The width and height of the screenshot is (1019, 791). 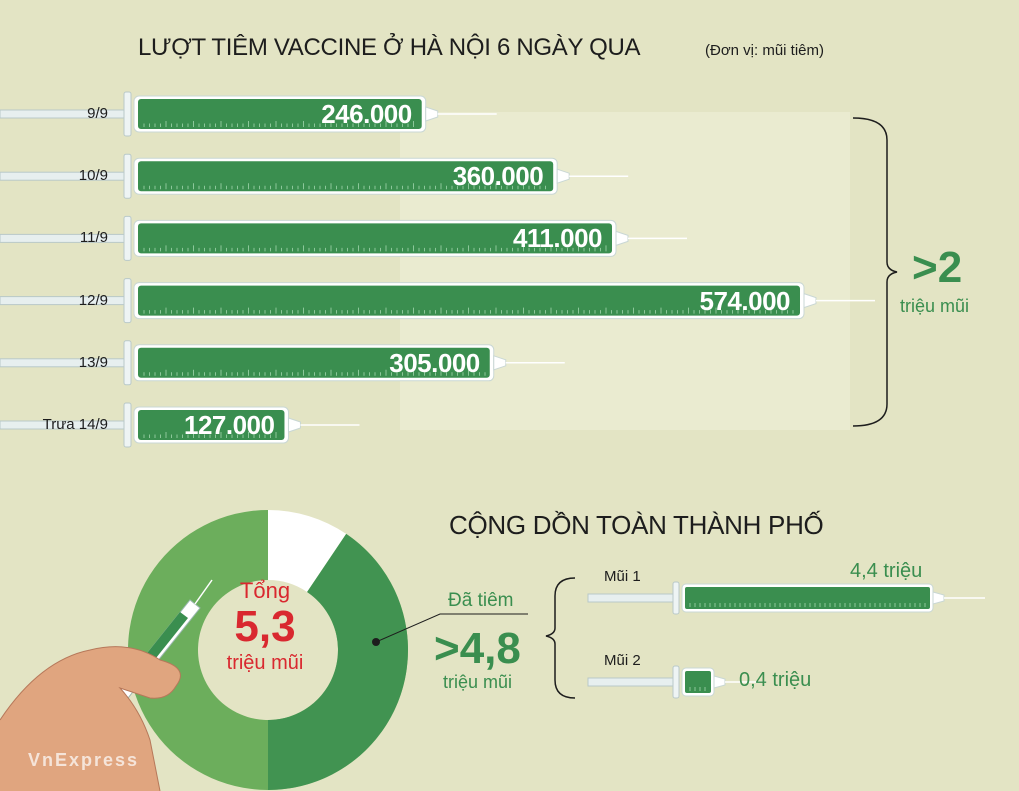 What do you see at coordinates (437, 301) in the screenshot?
I see `day-3-syringe` at bounding box center [437, 301].